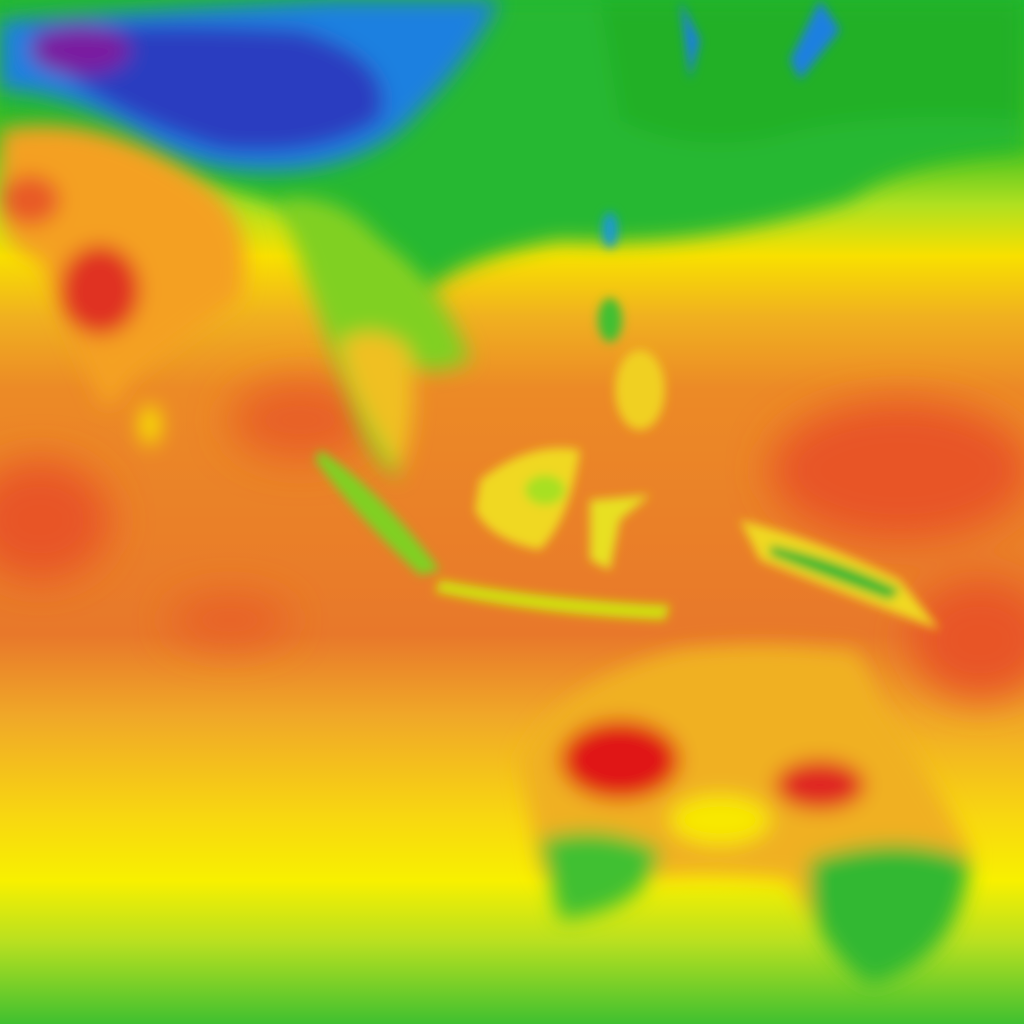 Image resolution: width=1024 pixels, height=1024 pixels. Describe the element at coordinates (250, 86) in the screenshot. I see `tibetan-plateau` at that location.